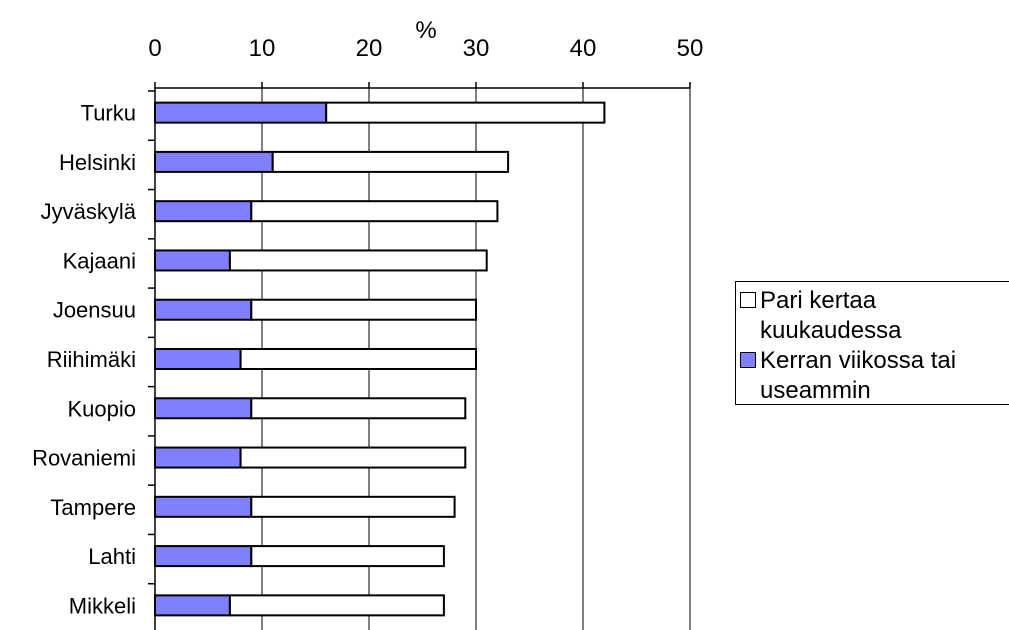 The width and height of the screenshot is (1009, 630). Describe the element at coordinates (262, 48) in the screenshot. I see `x-tick-label: 10` at that location.